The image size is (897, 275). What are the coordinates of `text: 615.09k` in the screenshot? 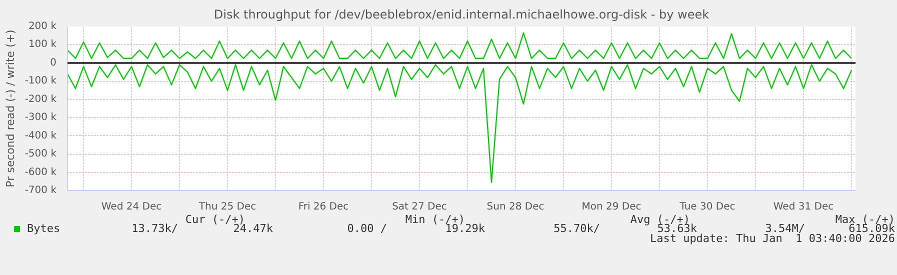 It's located at (871, 228).